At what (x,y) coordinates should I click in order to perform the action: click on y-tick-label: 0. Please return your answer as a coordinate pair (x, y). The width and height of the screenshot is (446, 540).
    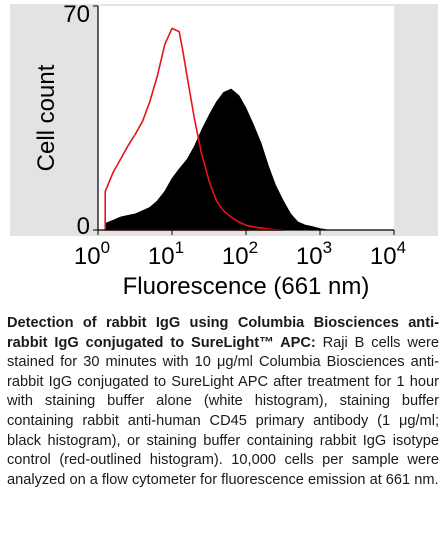
    Looking at the image, I should click on (83, 226).